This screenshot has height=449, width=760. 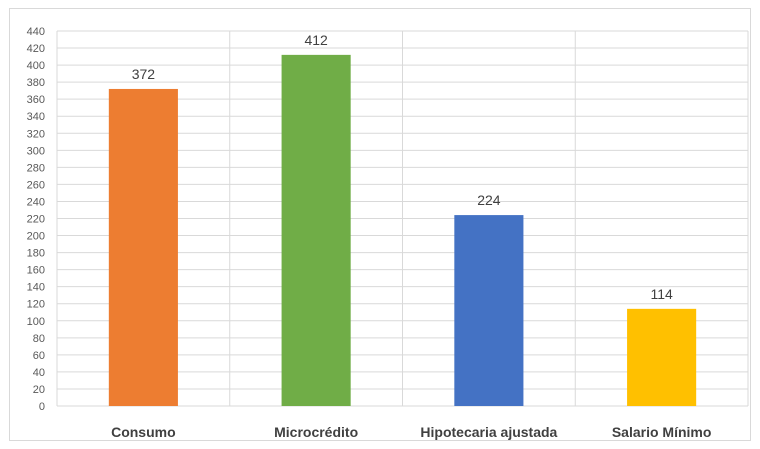 I want to click on y-tick-label: 180, so click(x=36, y=254).